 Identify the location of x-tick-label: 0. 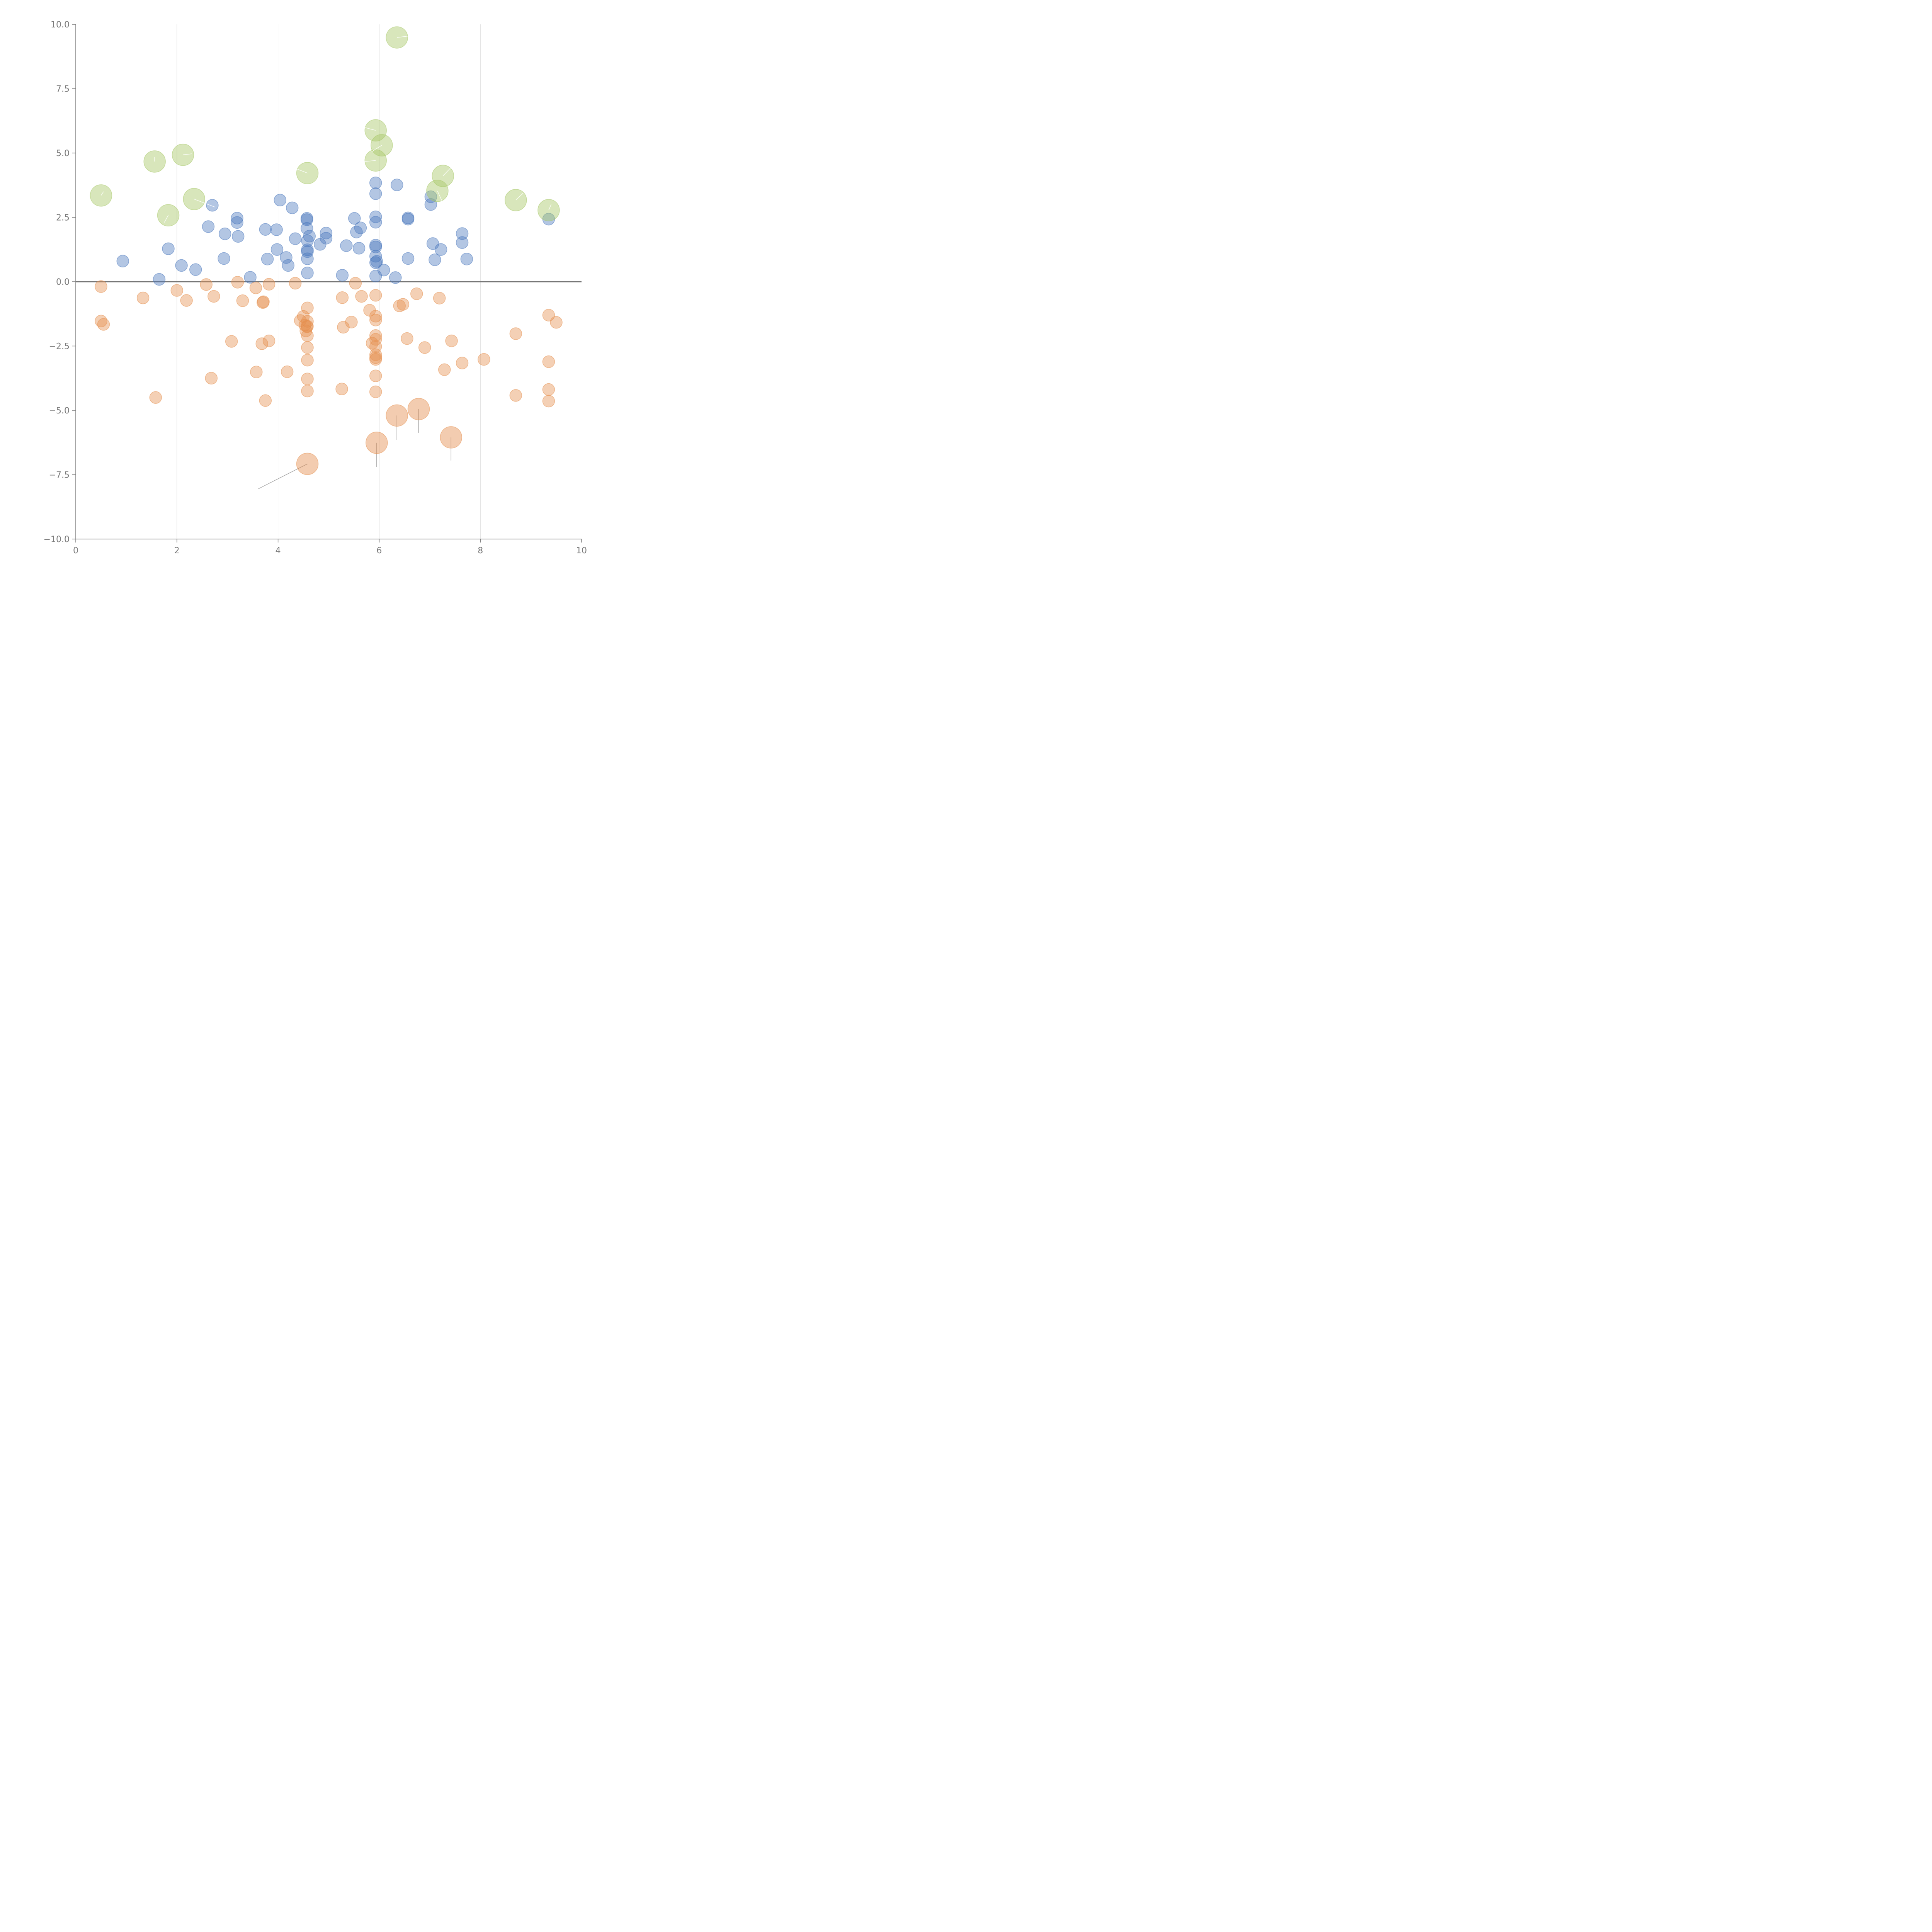
(75, 551).